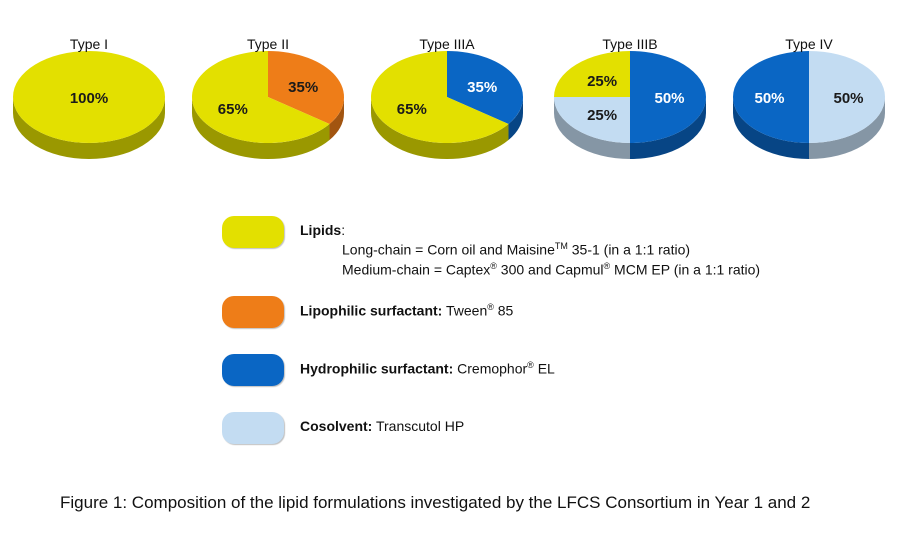 This screenshot has height=536, width=908. What do you see at coordinates (440, 128) in the screenshot?
I see `pie-side-type-iiia-lipids` at bounding box center [440, 128].